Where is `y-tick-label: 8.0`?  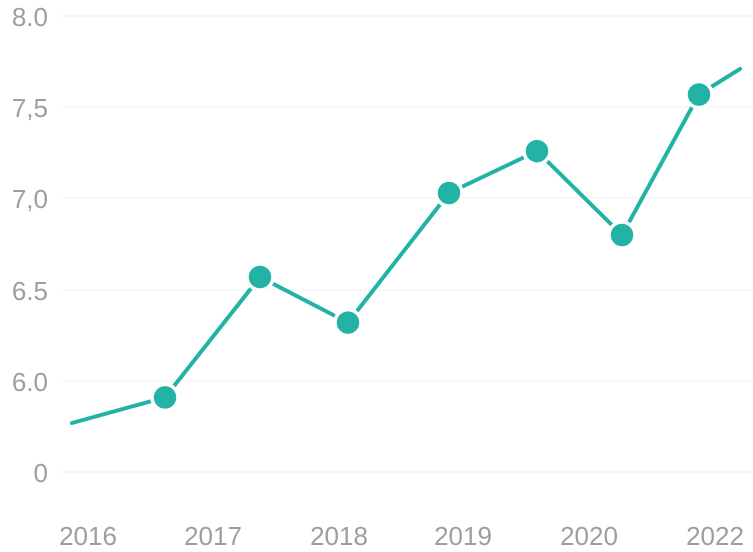 y-tick-label: 8.0 is located at coordinates (30, 17).